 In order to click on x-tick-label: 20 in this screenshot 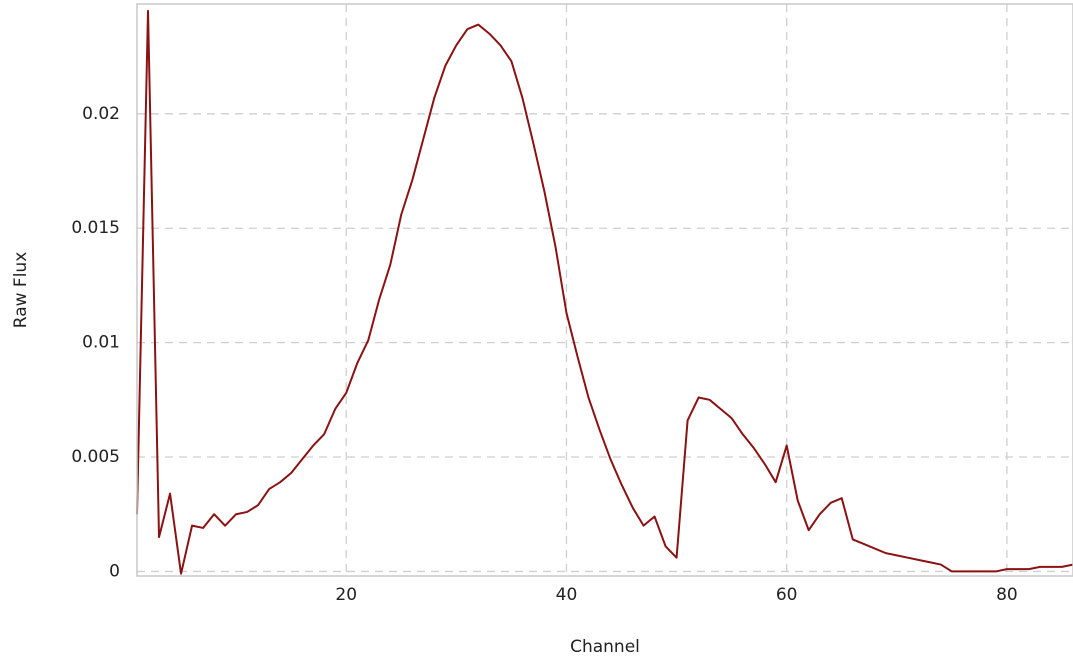, I will do `click(346, 595)`.